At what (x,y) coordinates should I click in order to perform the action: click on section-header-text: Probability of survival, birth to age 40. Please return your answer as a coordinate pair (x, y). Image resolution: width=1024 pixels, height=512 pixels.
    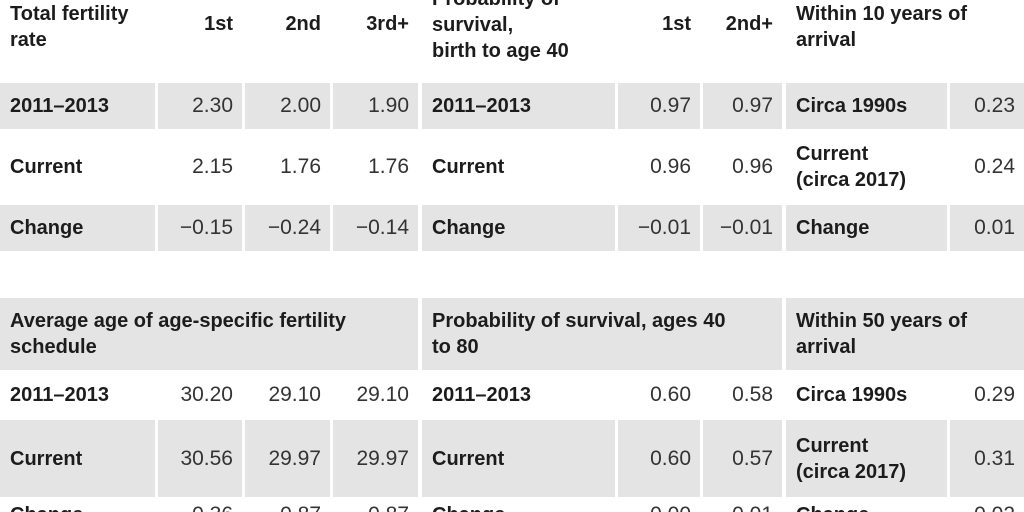
    Looking at the image, I should click on (500, 31).